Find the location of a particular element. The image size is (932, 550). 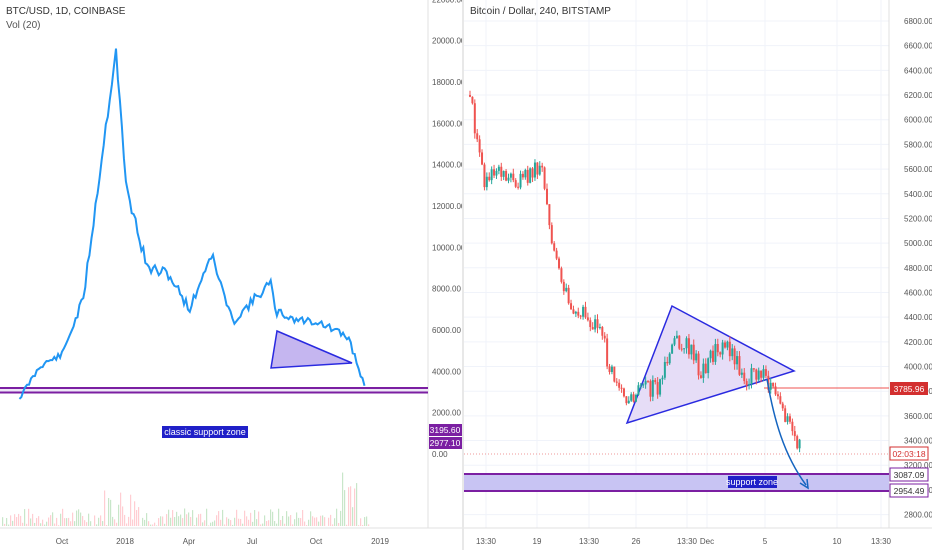

panel-divider is located at coordinates (463, 275).